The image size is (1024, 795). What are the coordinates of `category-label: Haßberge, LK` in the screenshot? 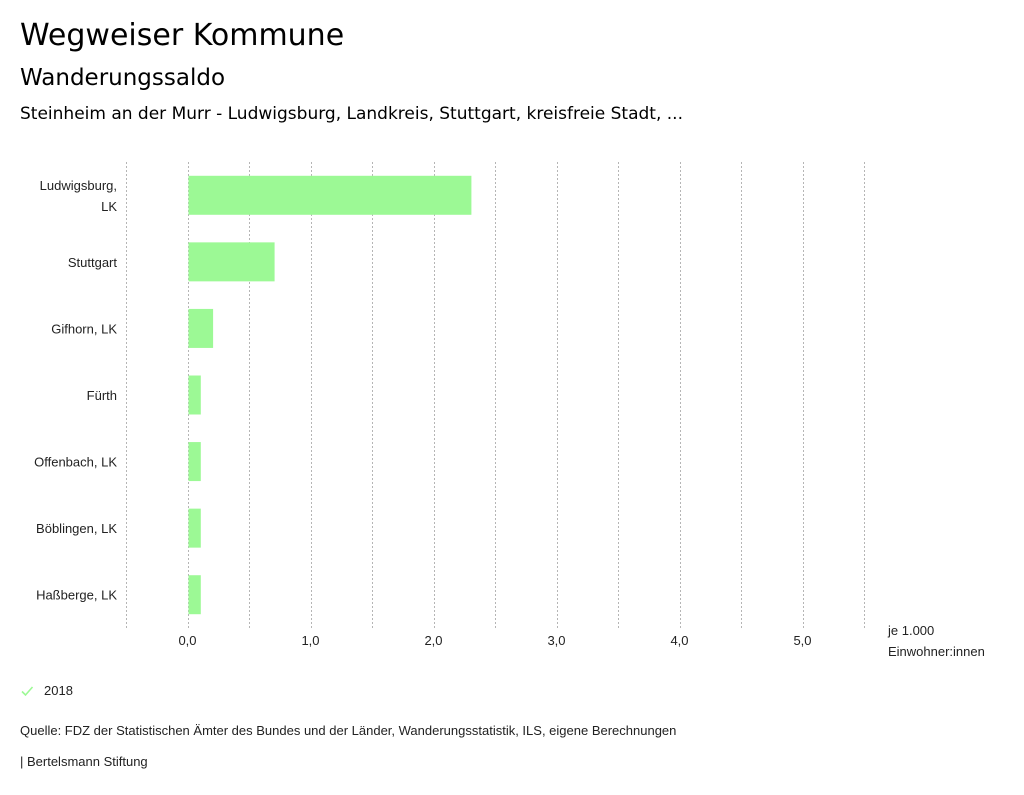 It's located at (76, 595).